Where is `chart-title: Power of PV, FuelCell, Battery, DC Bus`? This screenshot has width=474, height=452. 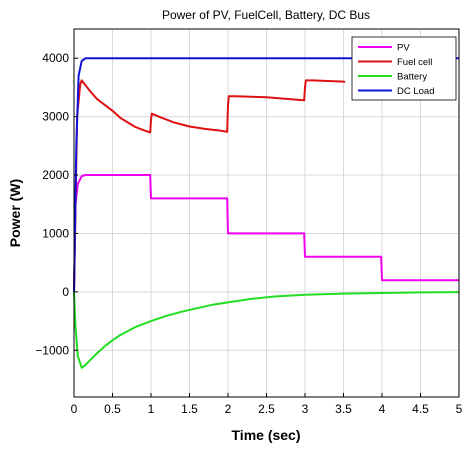
chart-title: Power of PV, FuelCell, Battery, DC Bus is located at coordinates (266, 15).